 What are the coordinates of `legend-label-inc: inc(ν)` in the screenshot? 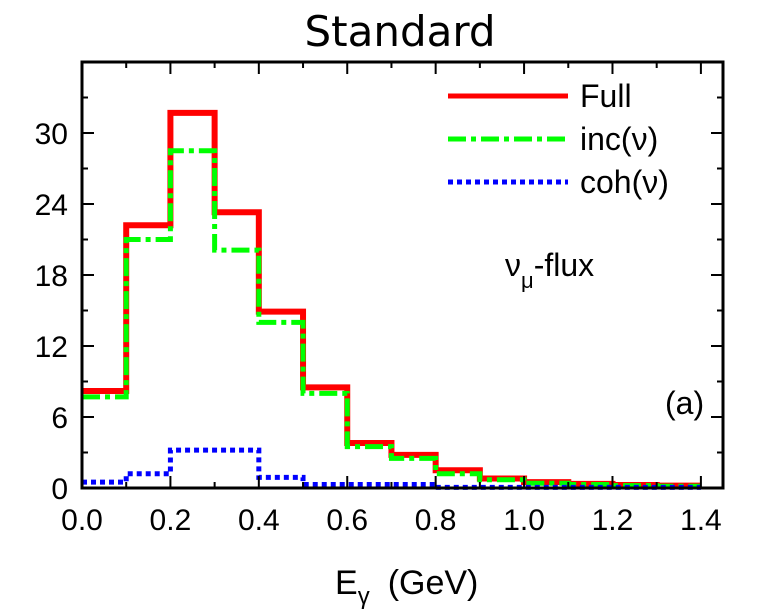 It's located at (619, 139).